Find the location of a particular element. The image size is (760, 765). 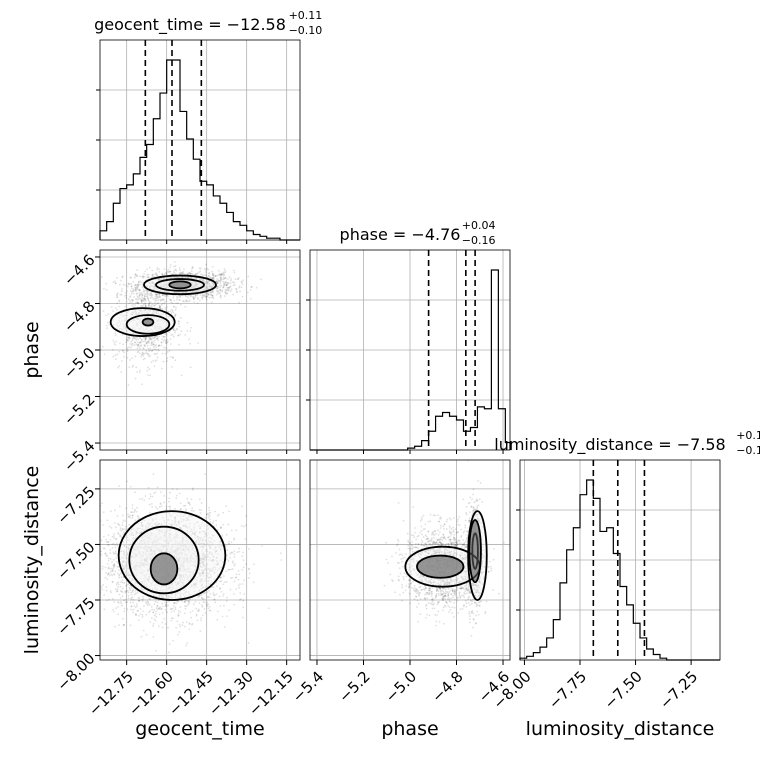

hist-title-phase: phase = −4.76 is located at coordinates (400, 234).